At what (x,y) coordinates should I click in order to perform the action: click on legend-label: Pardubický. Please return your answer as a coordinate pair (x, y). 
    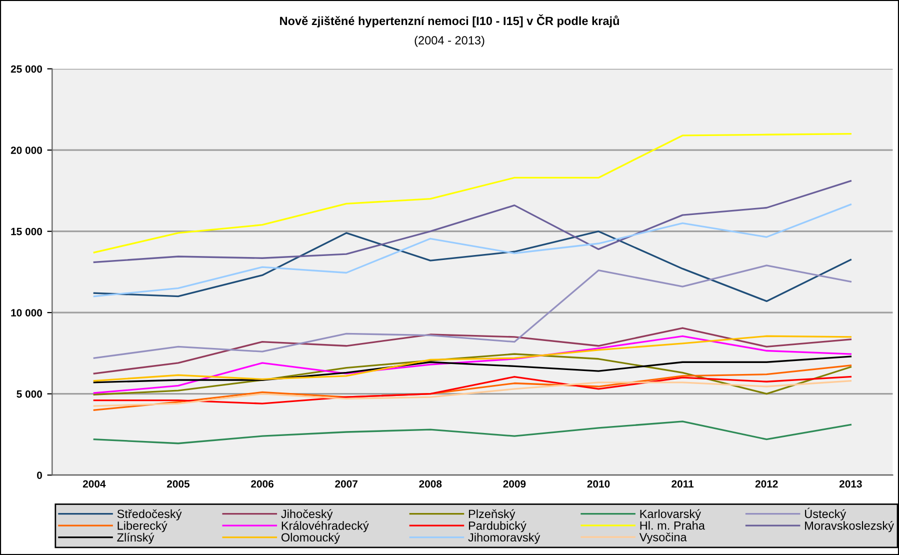
    Looking at the image, I should click on (497, 526).